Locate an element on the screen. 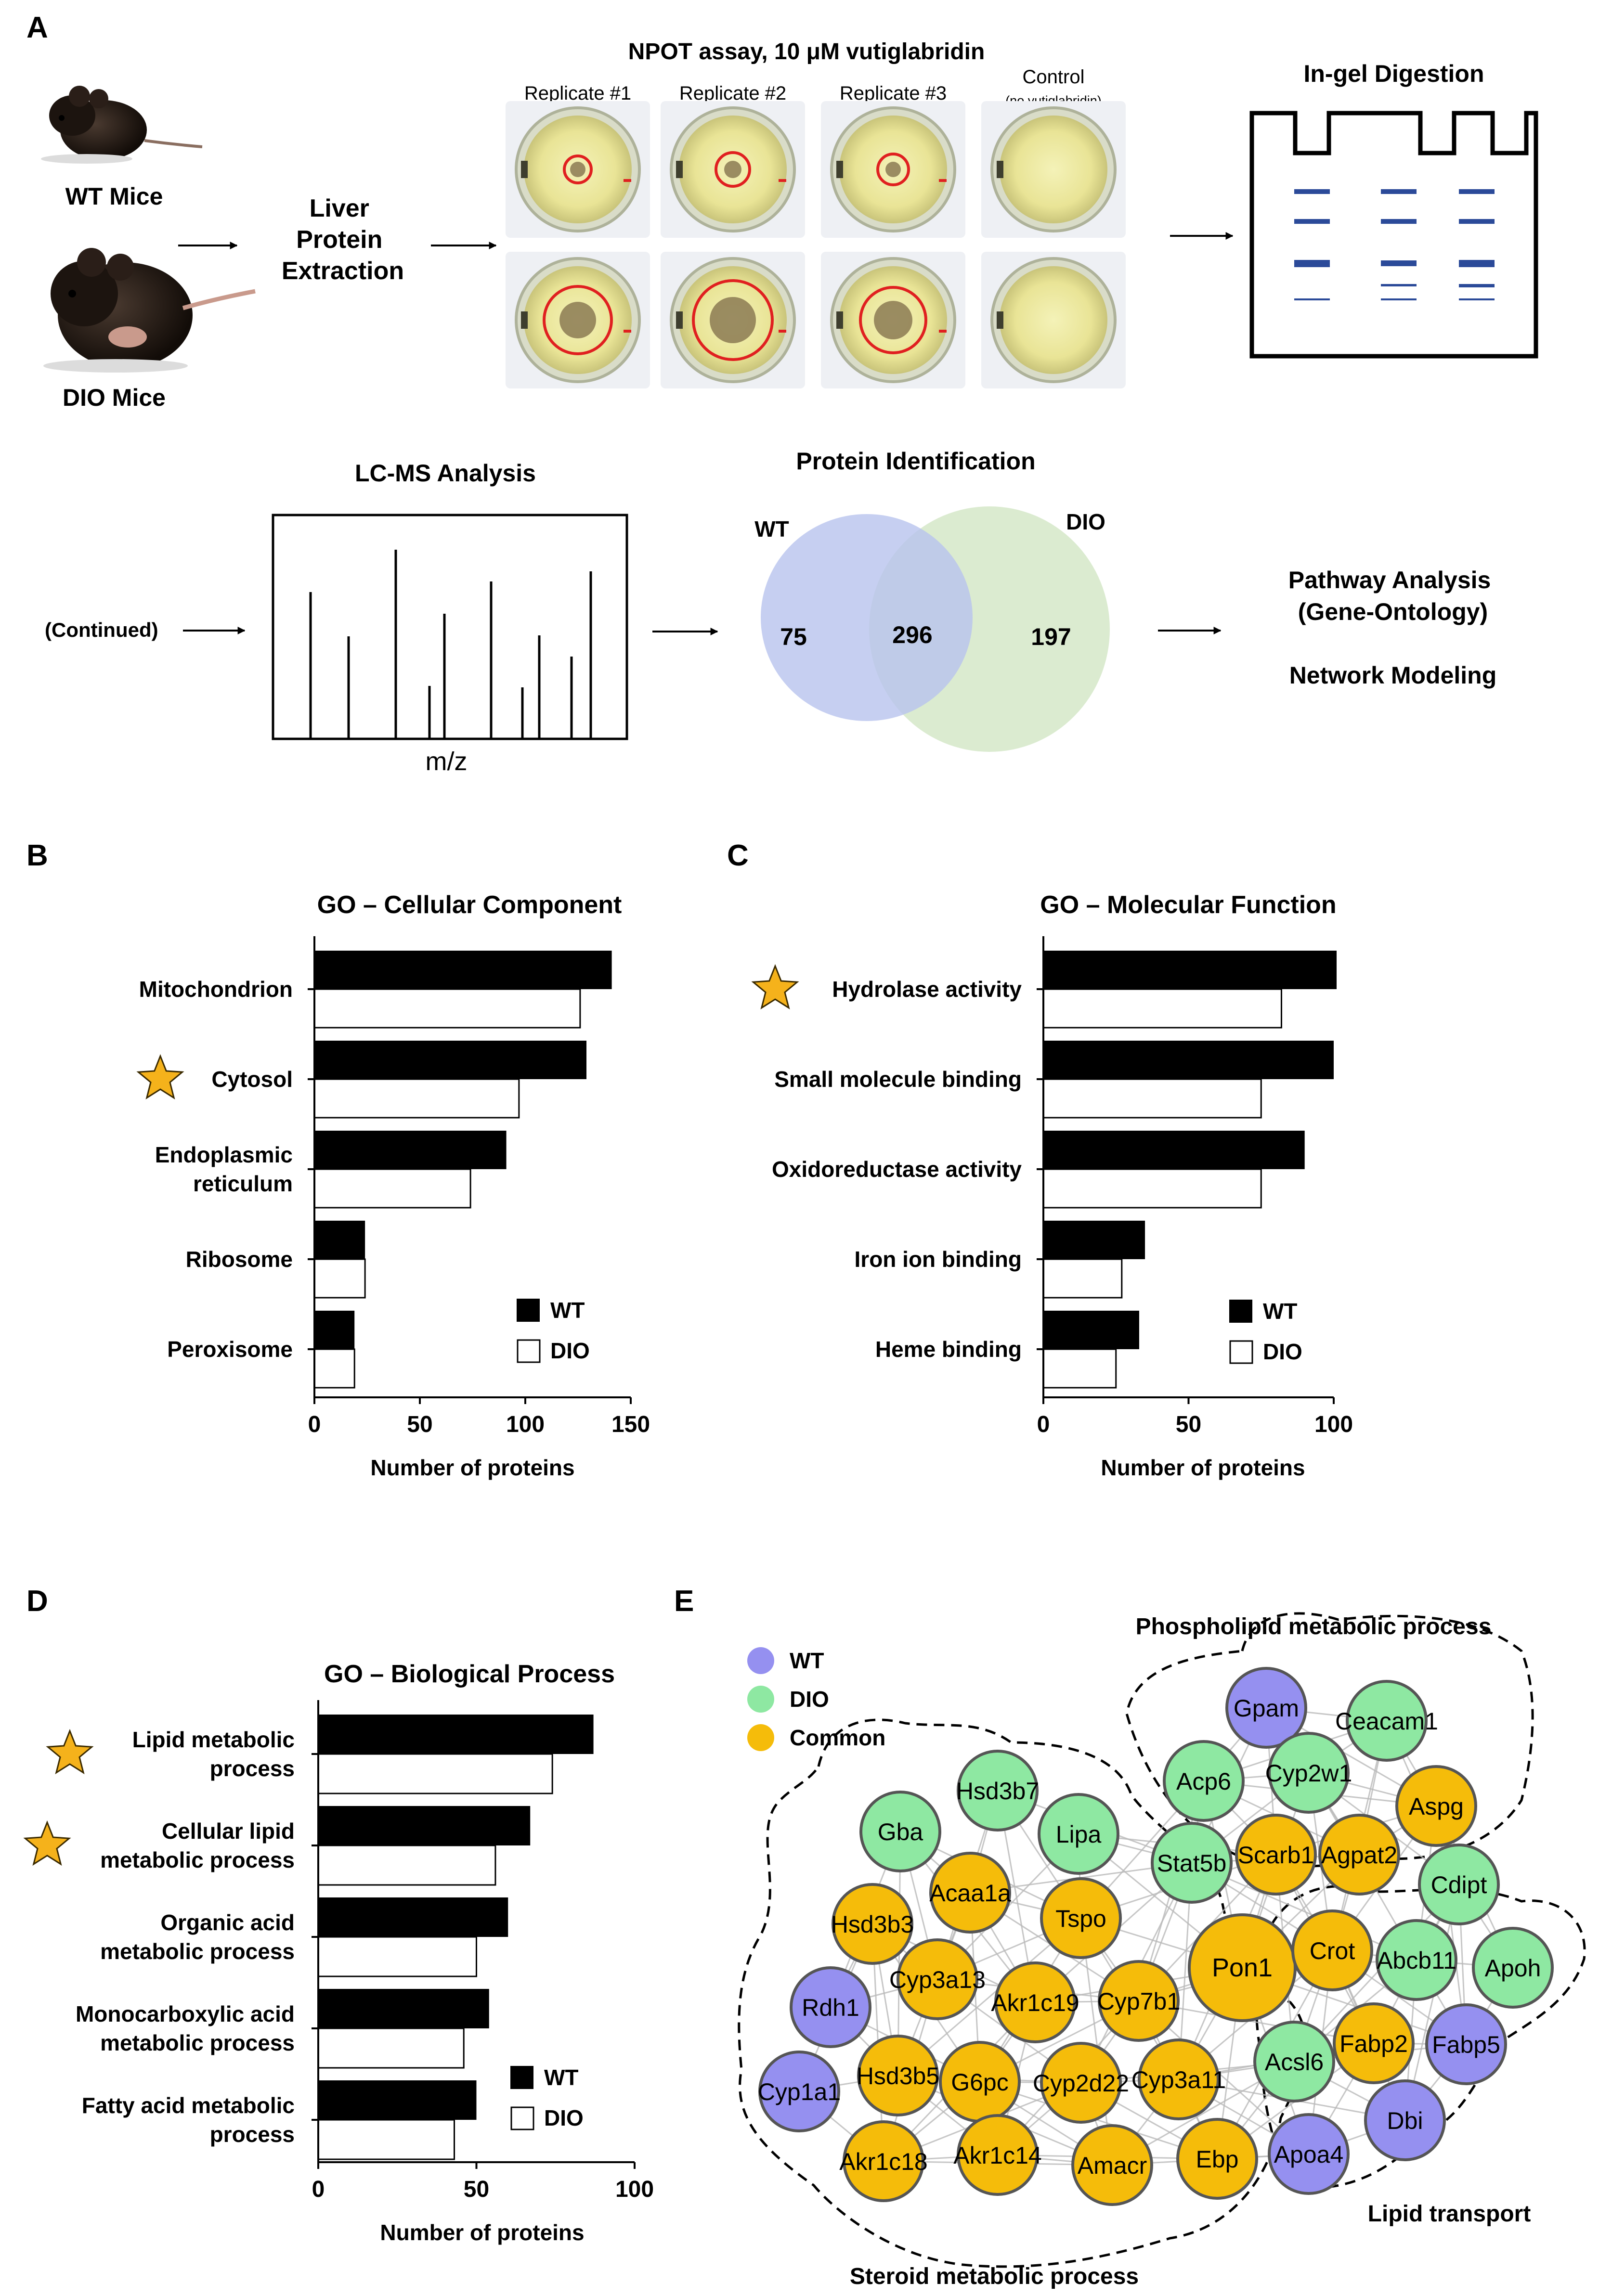 This screenshot has width=1599, height=2296. node-amacr: Amacr is located at coordinates (1112, 2165).